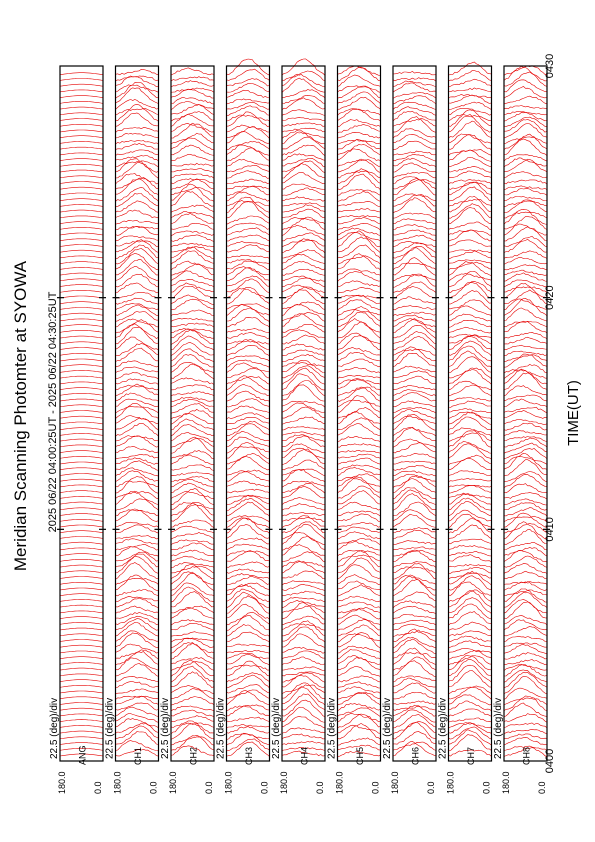 This screenshot has width=595, height=842. I want to click on panel-ch2: 180.0 0.0 CH2 22.5 (deg)/div, so click(188, 429).